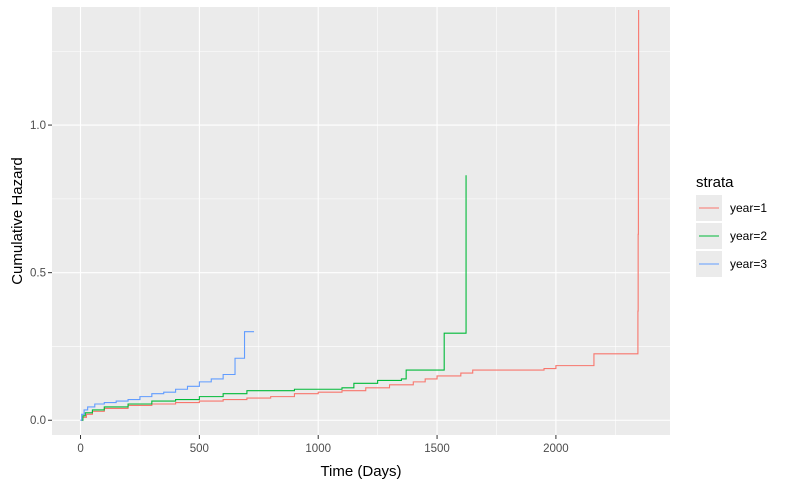  Describe the element at coordinates (80, 449) in the screenshot. I see `x-tick-label: 0` at that location.